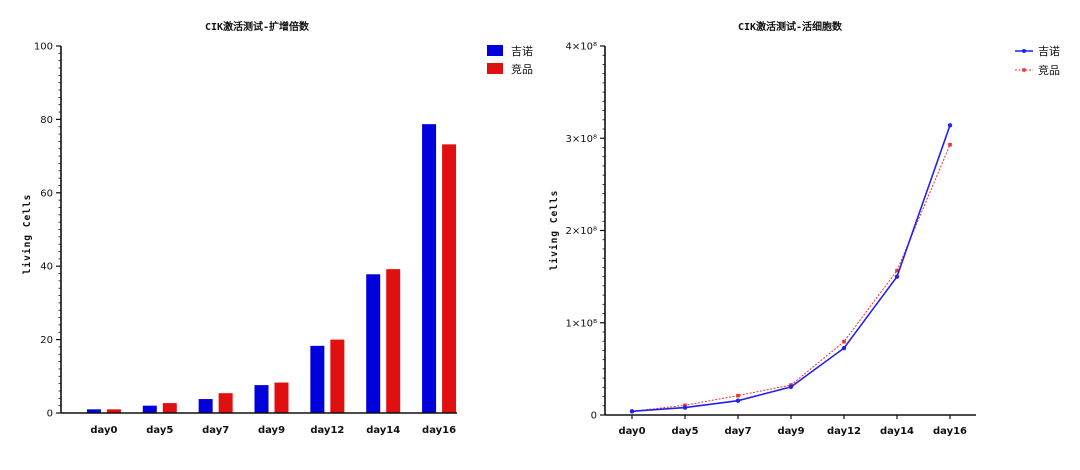 The height and width of the screenshot is (470, 1080). I want to click on bar-y-tick-label: 100, so click(43, 47).